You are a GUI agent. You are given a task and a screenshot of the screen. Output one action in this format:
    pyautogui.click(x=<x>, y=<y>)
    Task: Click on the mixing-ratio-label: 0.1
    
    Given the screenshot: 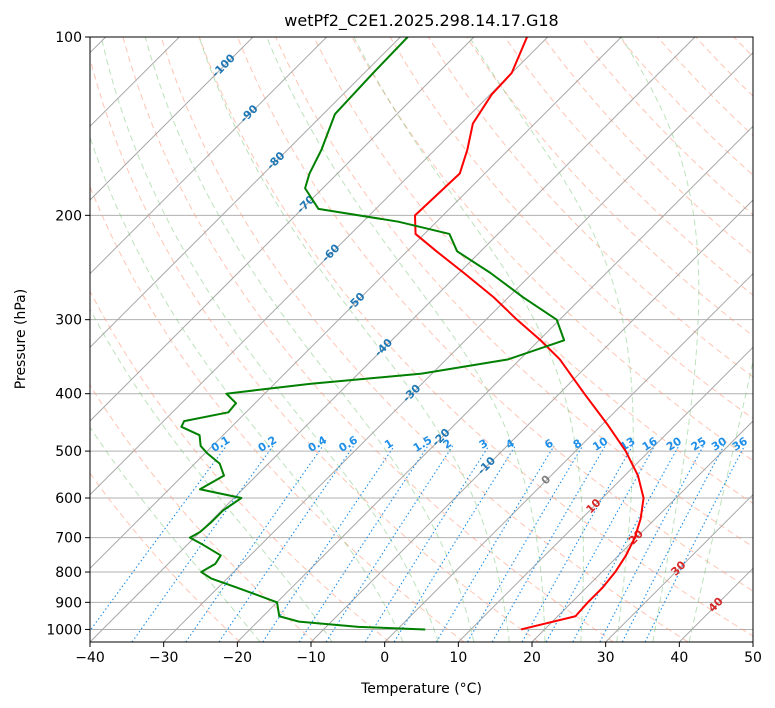 What is the action you would take?
    pyautogui.click(x=220, y=443)
    